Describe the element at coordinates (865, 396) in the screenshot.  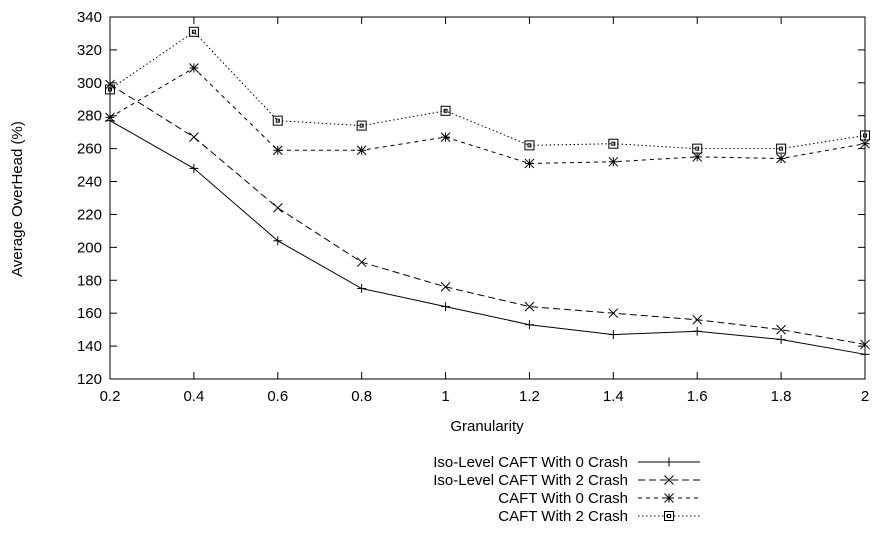
I see `x-tick-label: 2` at that location.